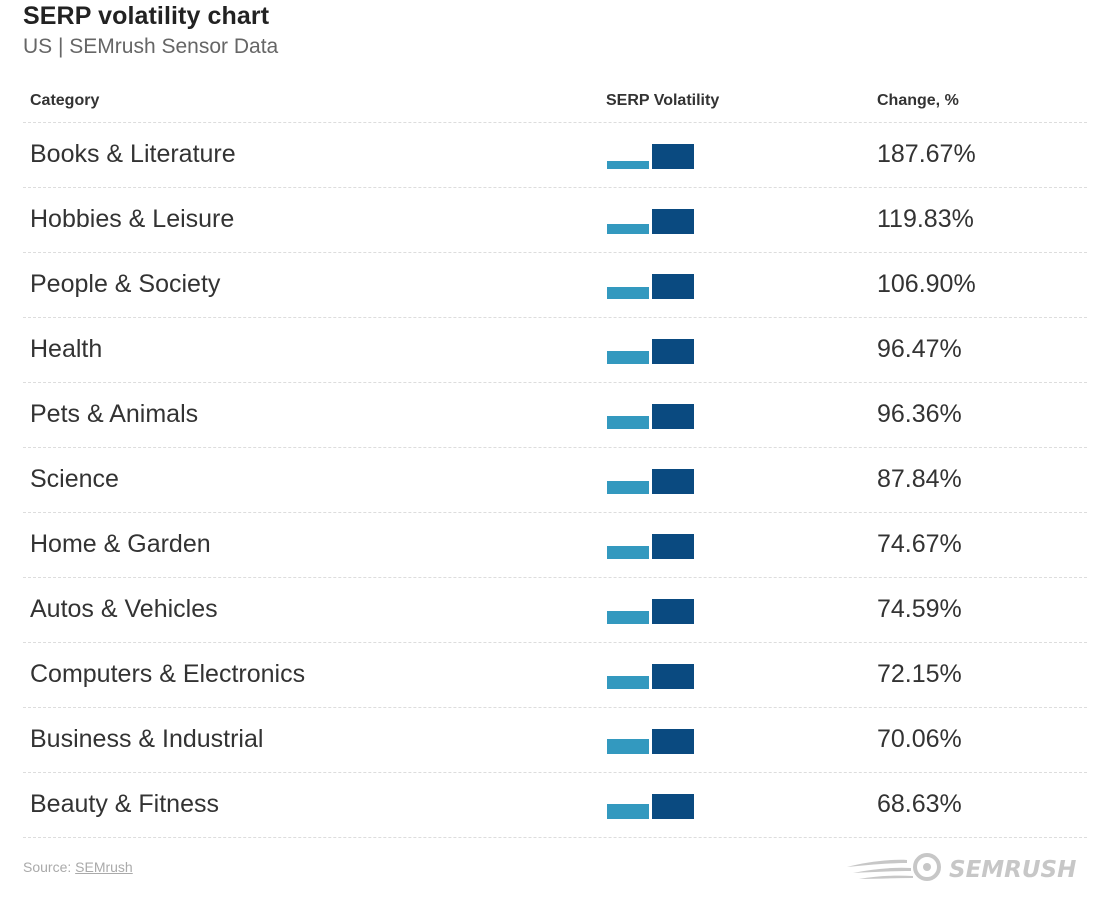 Image resolution: width=1107 pixels, height=901 pixels. What do you see at coordinates (925, 219) in the screenshot?
I see `change-value: 119.83%` at bounding box center [925, 219].